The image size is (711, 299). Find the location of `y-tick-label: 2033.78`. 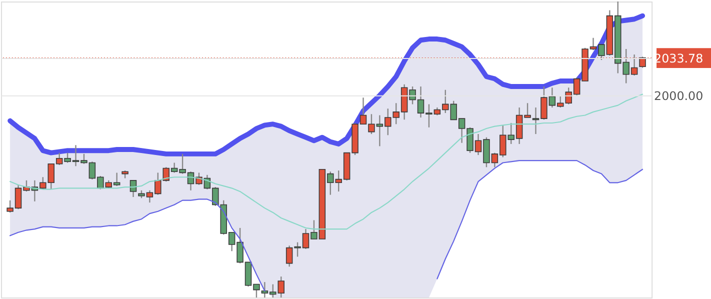

y-tick-label: 2033.78 is located at coordinates (679, 59).